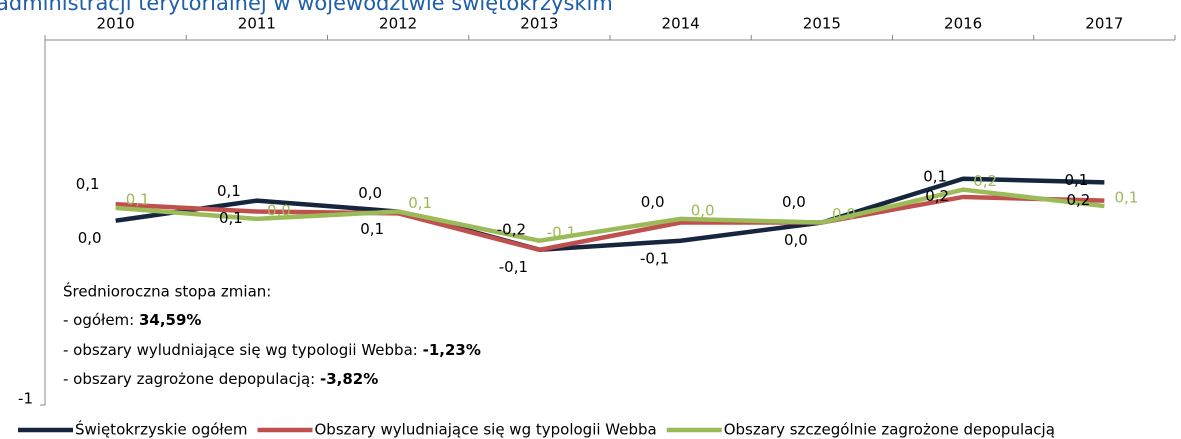 The height and width of the screenshot is (439, 1181). I want to click on annotation-line: - ogółem: 34,59%, so click(132, 320).